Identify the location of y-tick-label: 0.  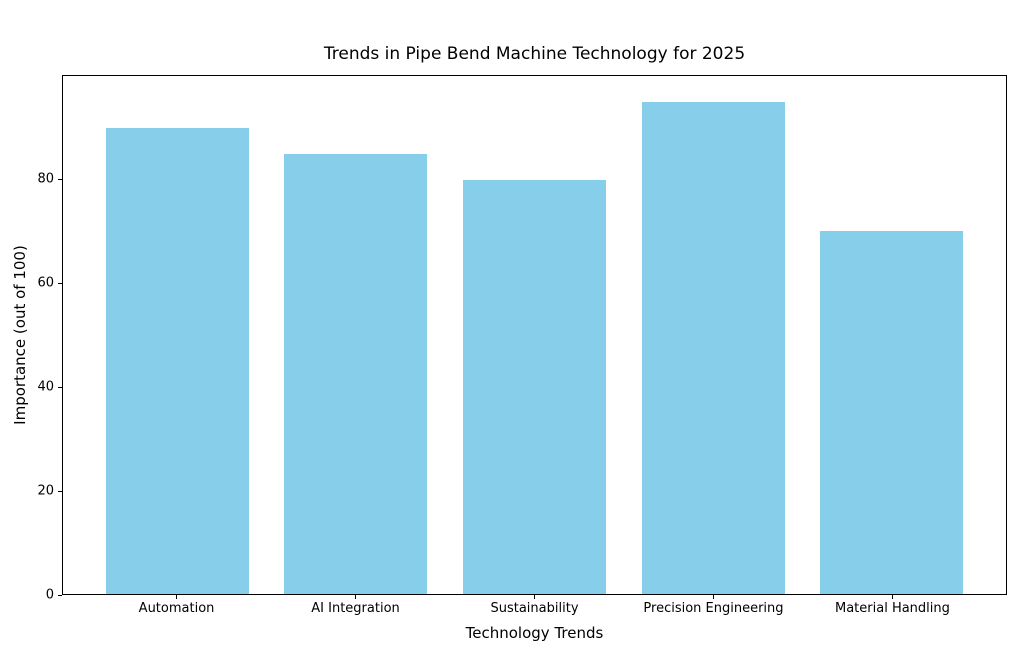
(49, 595).